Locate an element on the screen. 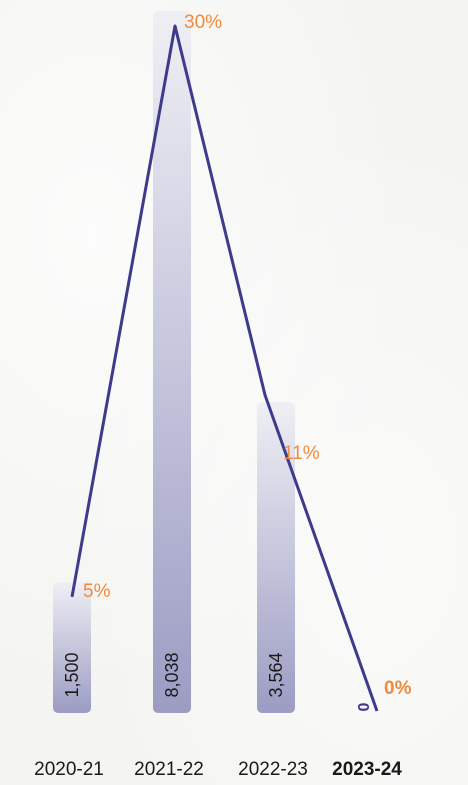  x-tick-2022-23: 2022-23 is located at coordinates (273, 769).